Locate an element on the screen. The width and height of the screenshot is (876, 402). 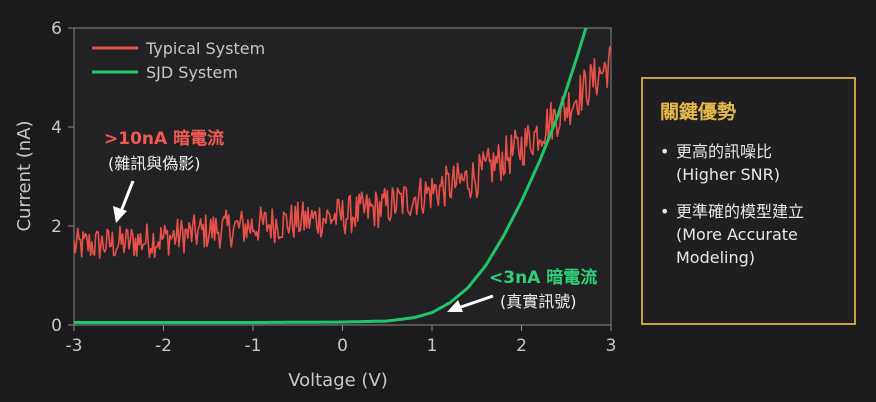
advantage-line: (More Accurate is located at coordinates (737, 234).